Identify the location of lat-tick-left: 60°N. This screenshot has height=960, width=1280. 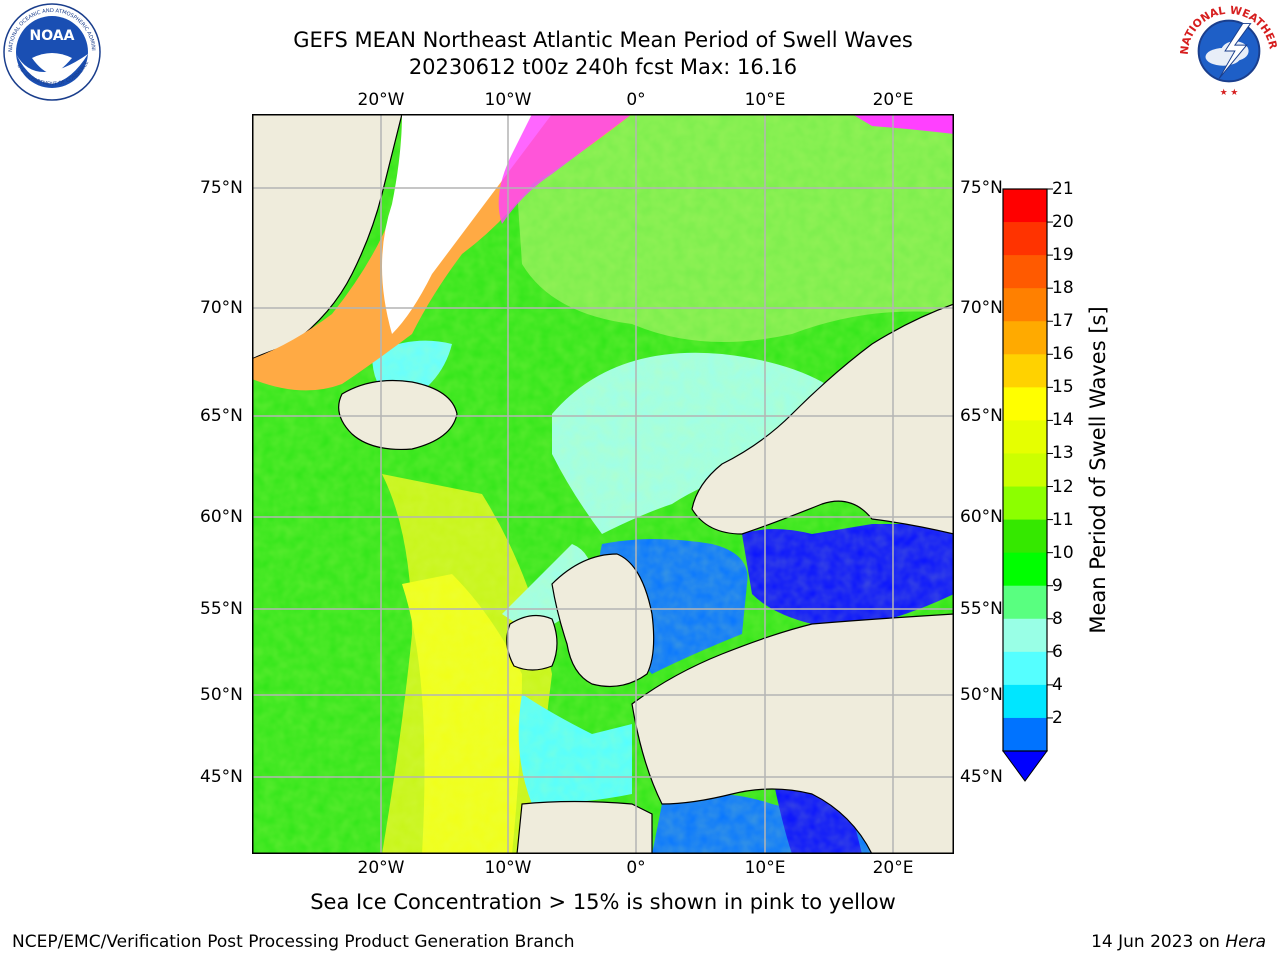
(221, 517).